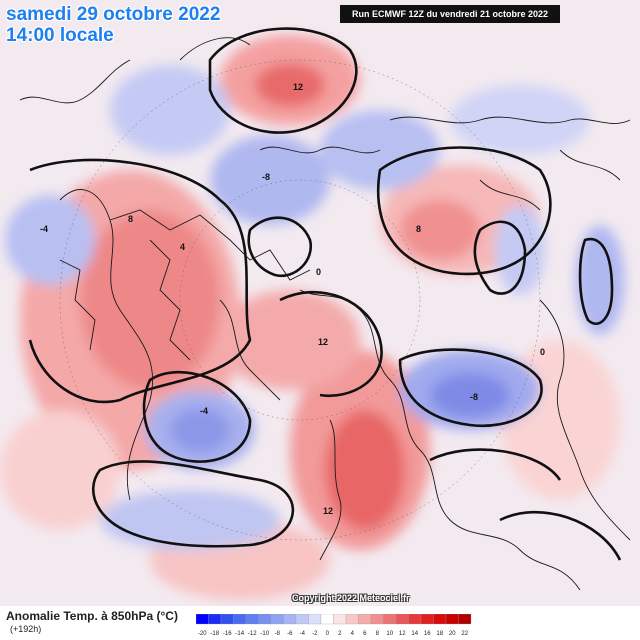 This screenshot has height=640, width=640. I want to click on legend-tick-label: -18, so click(214, 634).